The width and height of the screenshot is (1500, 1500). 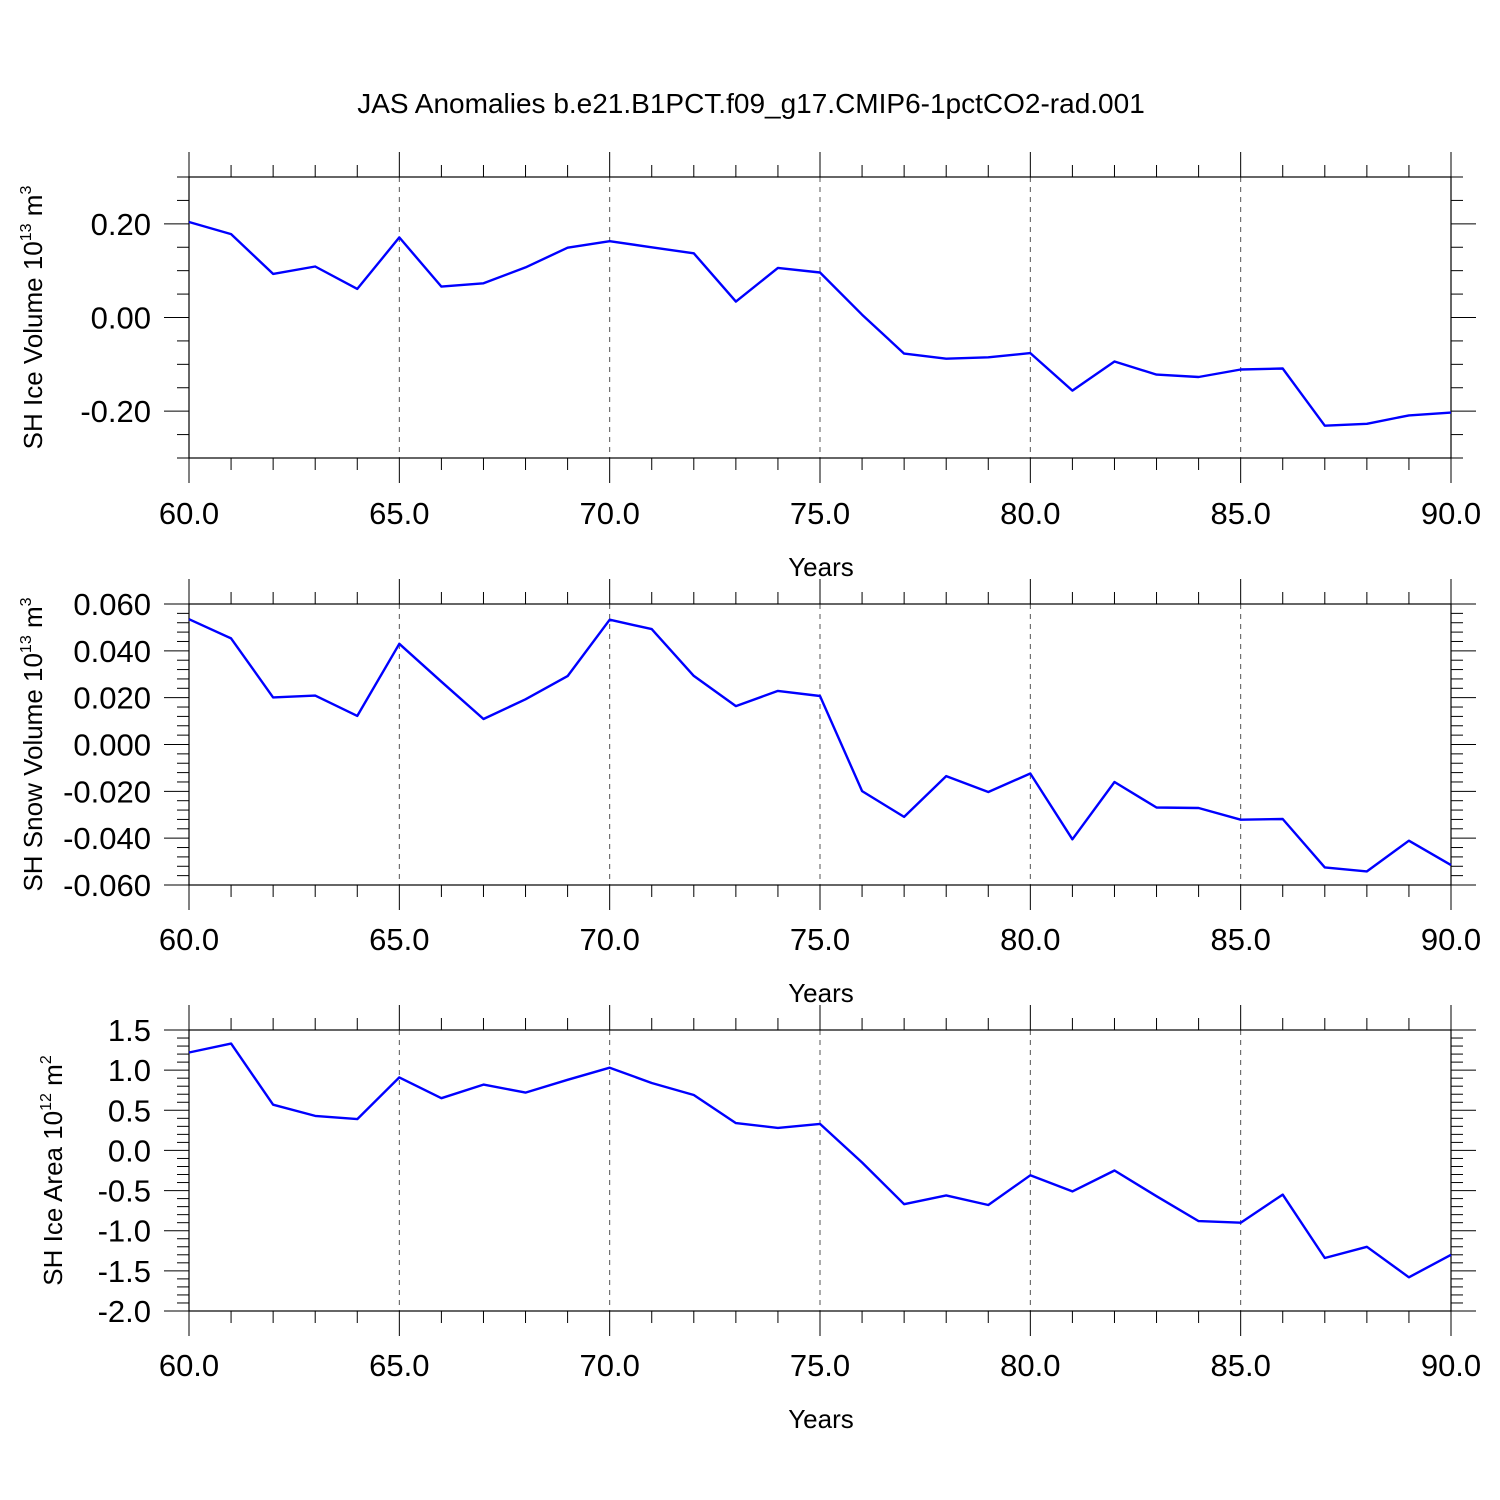 I want to click on y-tick-label: 0.040, so click(x=112, y=651).